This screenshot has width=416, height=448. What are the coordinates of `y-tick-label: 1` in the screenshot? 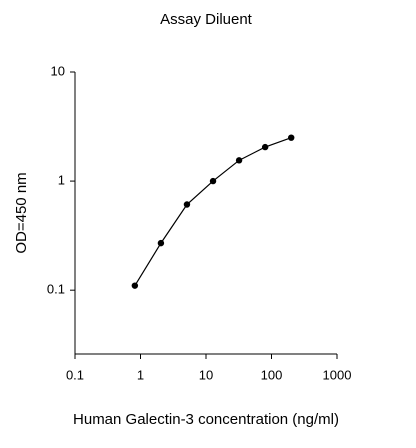 It's located at (61, 180).